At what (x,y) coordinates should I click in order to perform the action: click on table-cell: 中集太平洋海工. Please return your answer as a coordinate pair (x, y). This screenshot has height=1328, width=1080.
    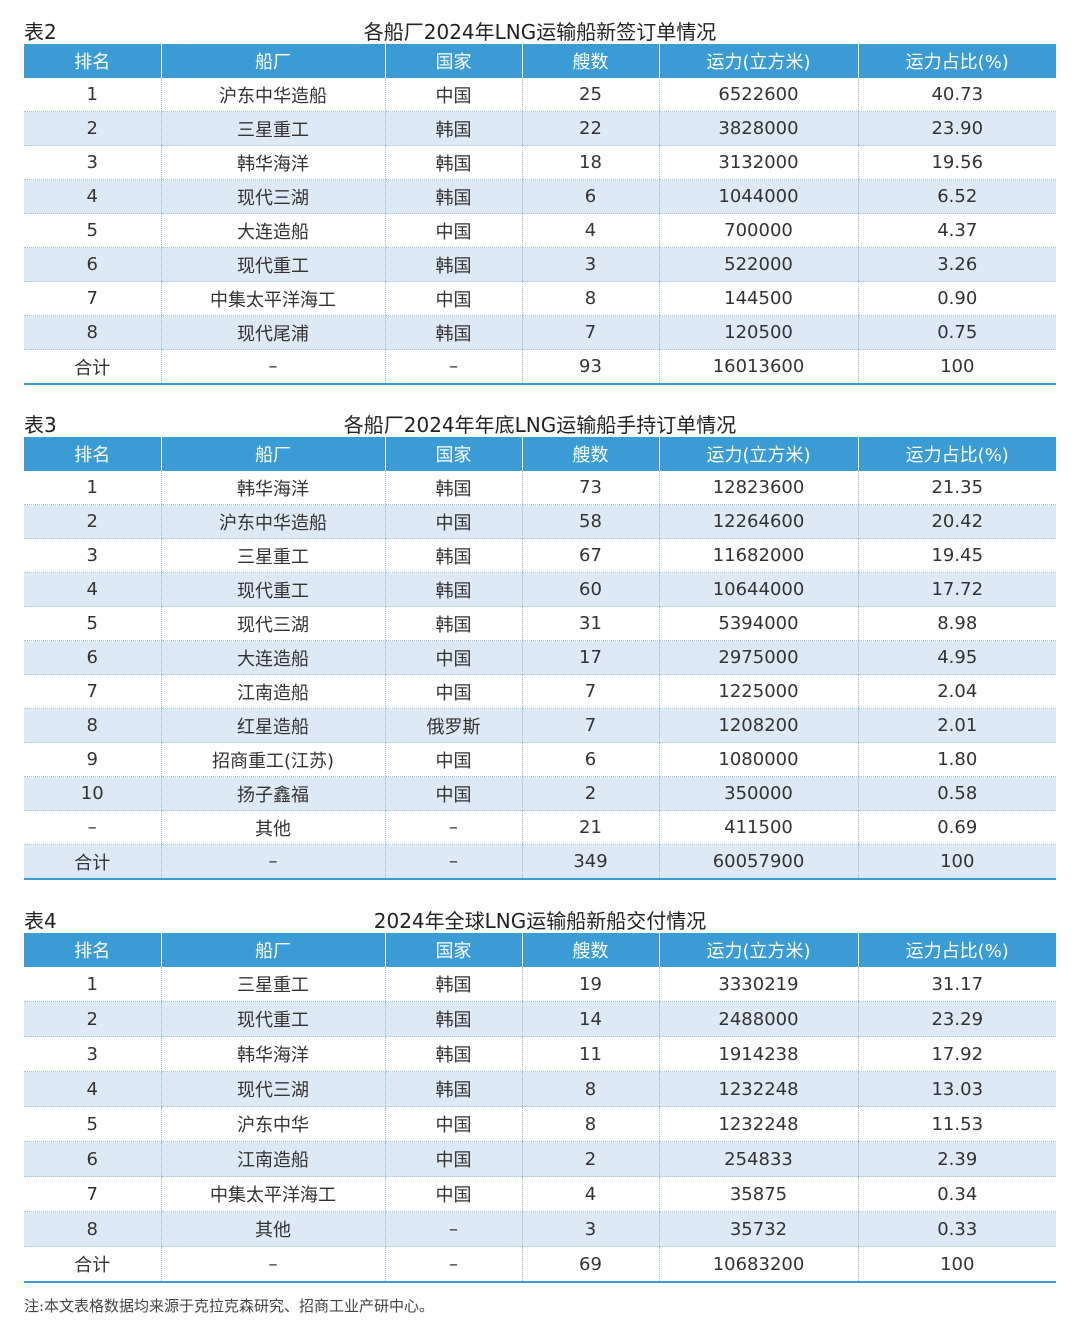
    Looking at the image, I should click on (272, 298).